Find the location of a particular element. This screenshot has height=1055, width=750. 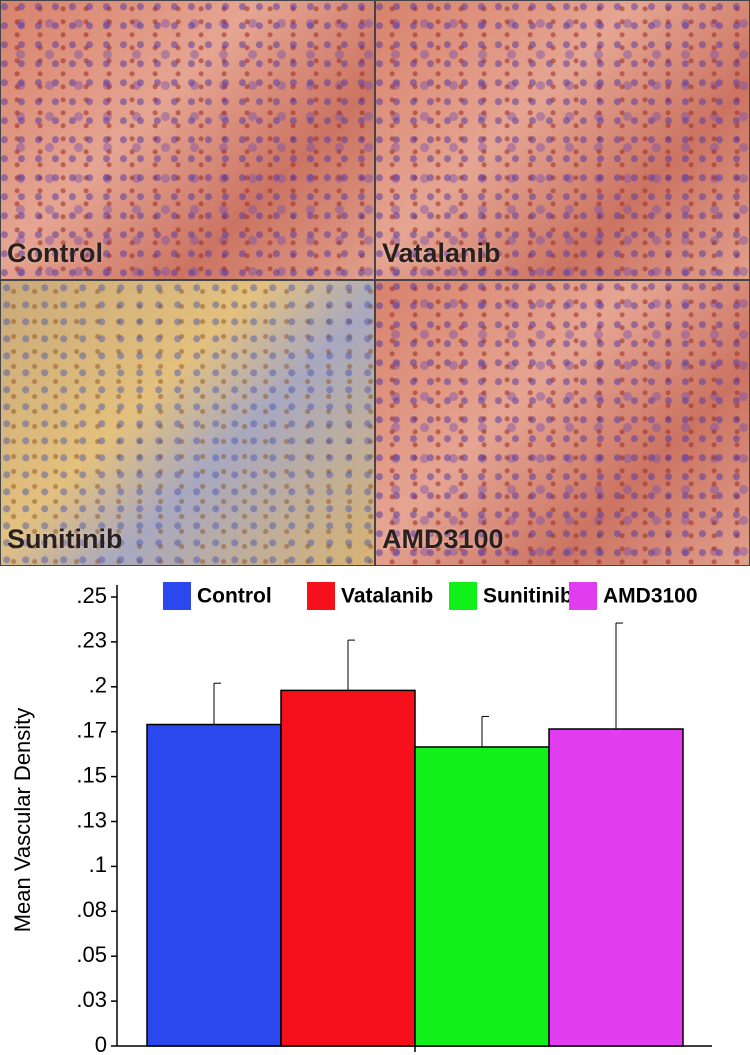

panel-label: Sunitinib is located at coordinates (65, 539).